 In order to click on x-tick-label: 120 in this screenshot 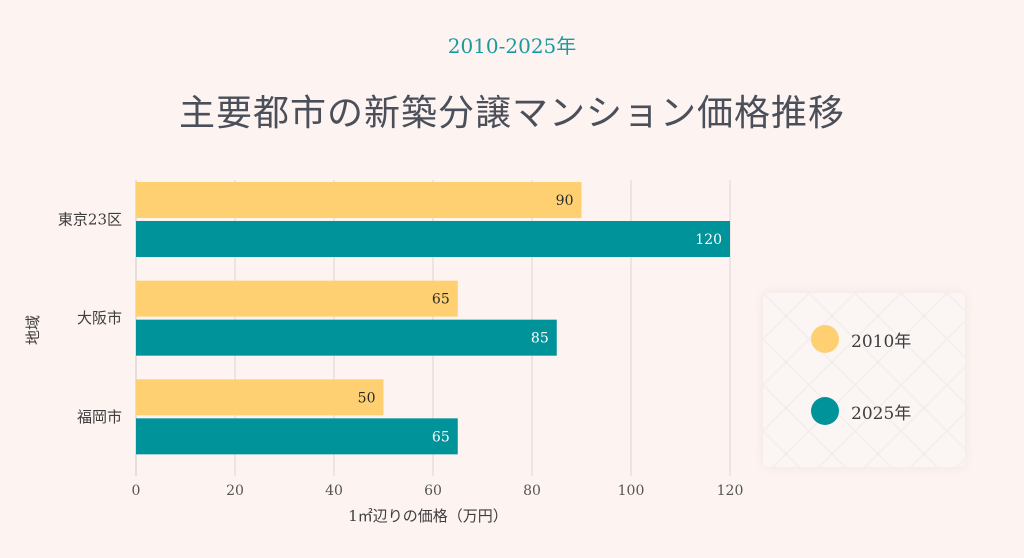, I will do `click(730, 491)`.